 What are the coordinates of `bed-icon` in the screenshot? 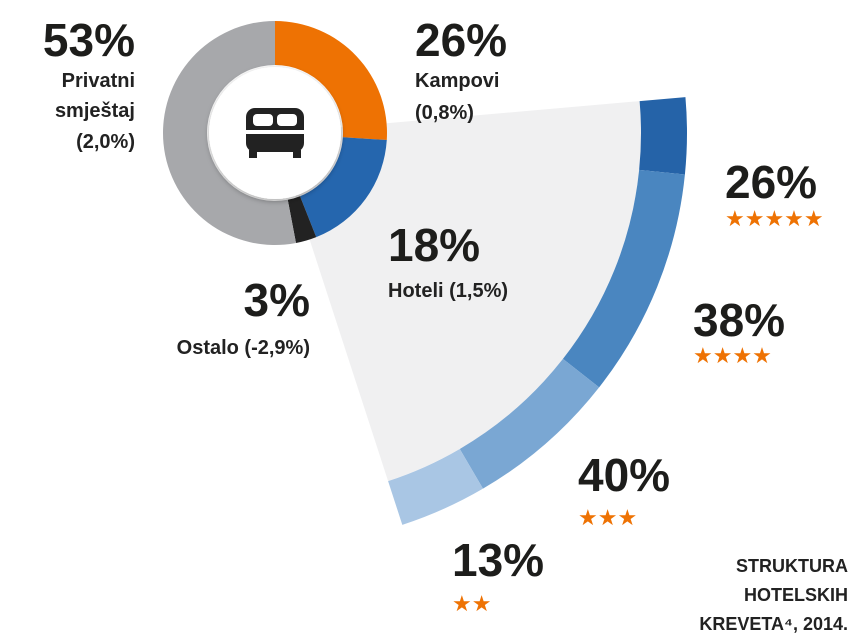 It's located at (275, 133).